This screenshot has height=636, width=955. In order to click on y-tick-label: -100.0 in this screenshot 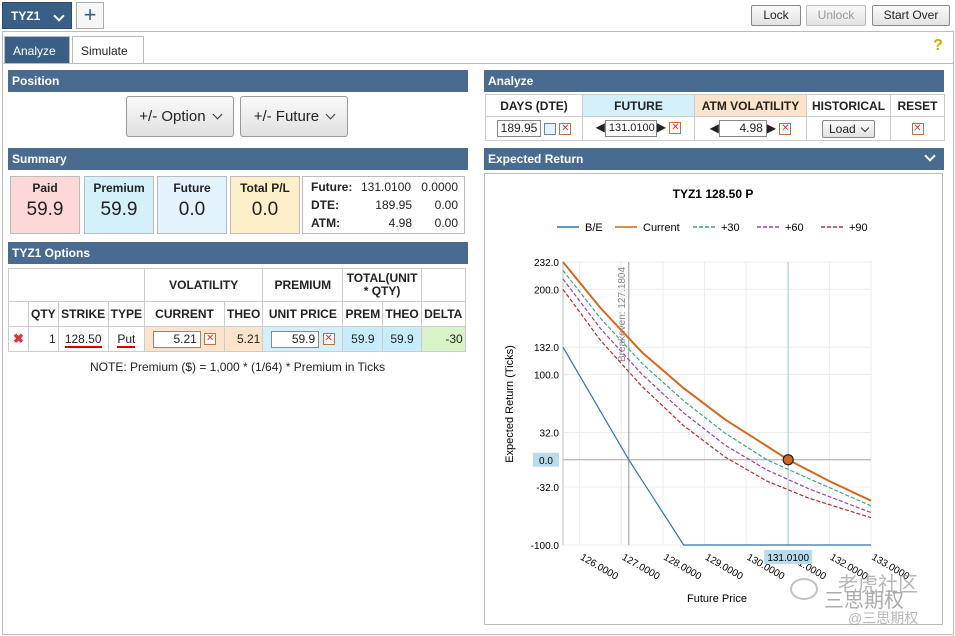, I will do `click(545, 546)`.